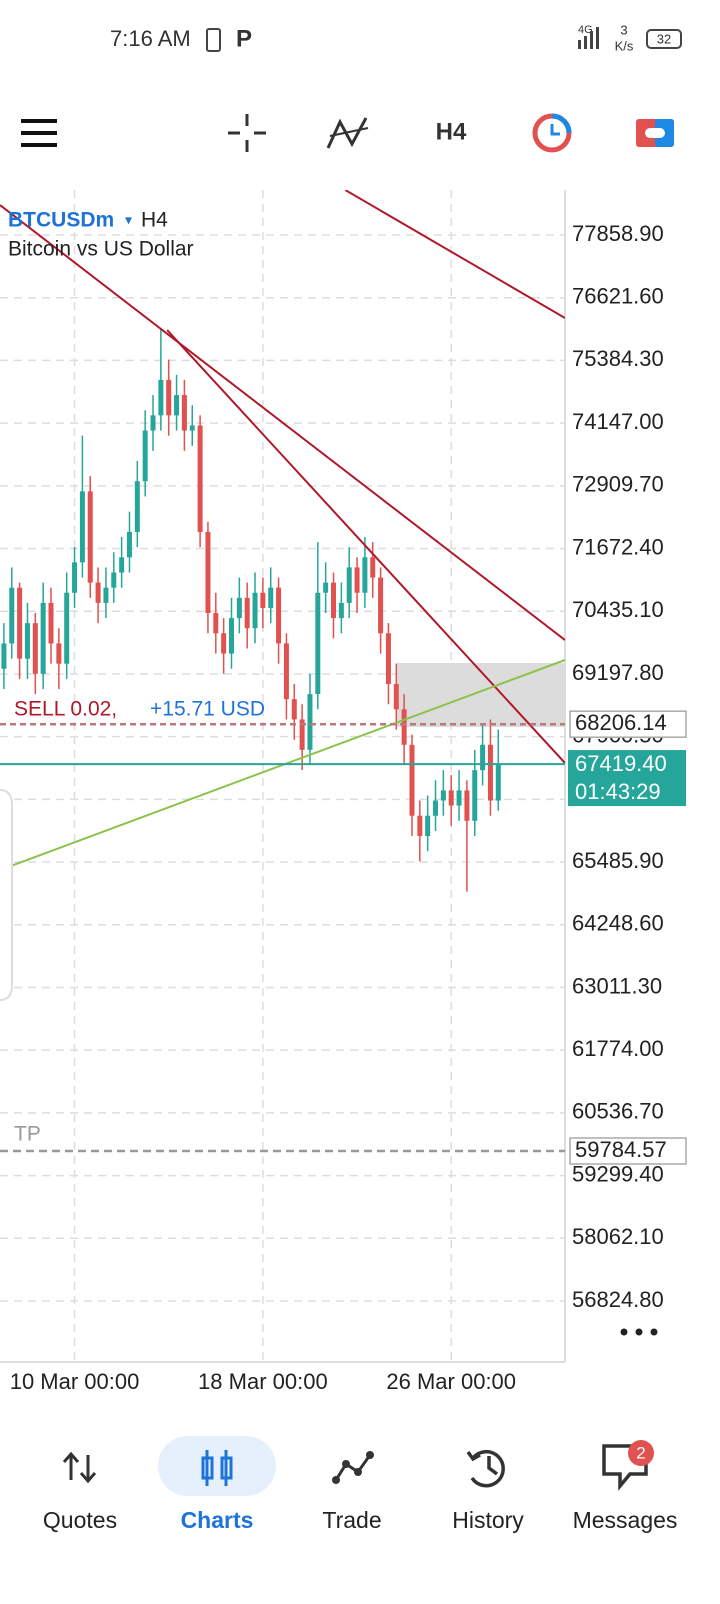 This screenshot has height=1604, width=720. I want to click on trade-icon, so click(353, 1467).